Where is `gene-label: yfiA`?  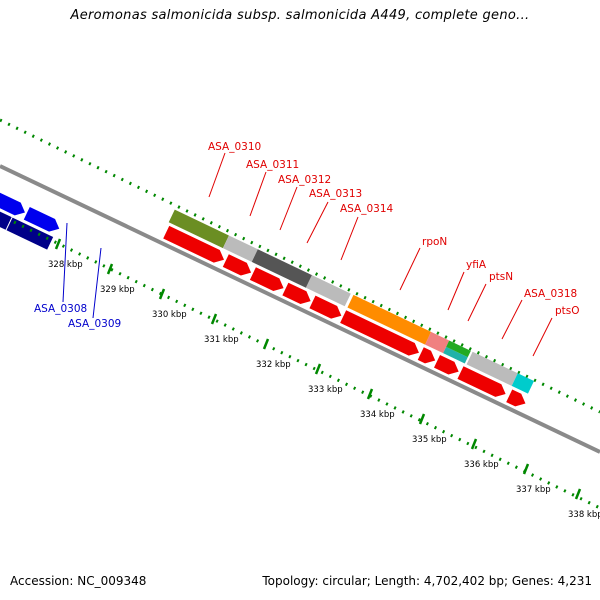
gene-label: yfiA is located at coordinates (476, 265).